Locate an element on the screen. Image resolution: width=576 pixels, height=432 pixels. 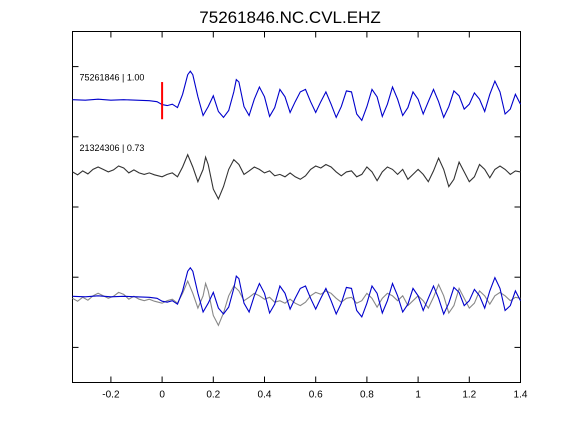
trace-label: 75261846 | 1.00 is located at coordinates (112, 78).